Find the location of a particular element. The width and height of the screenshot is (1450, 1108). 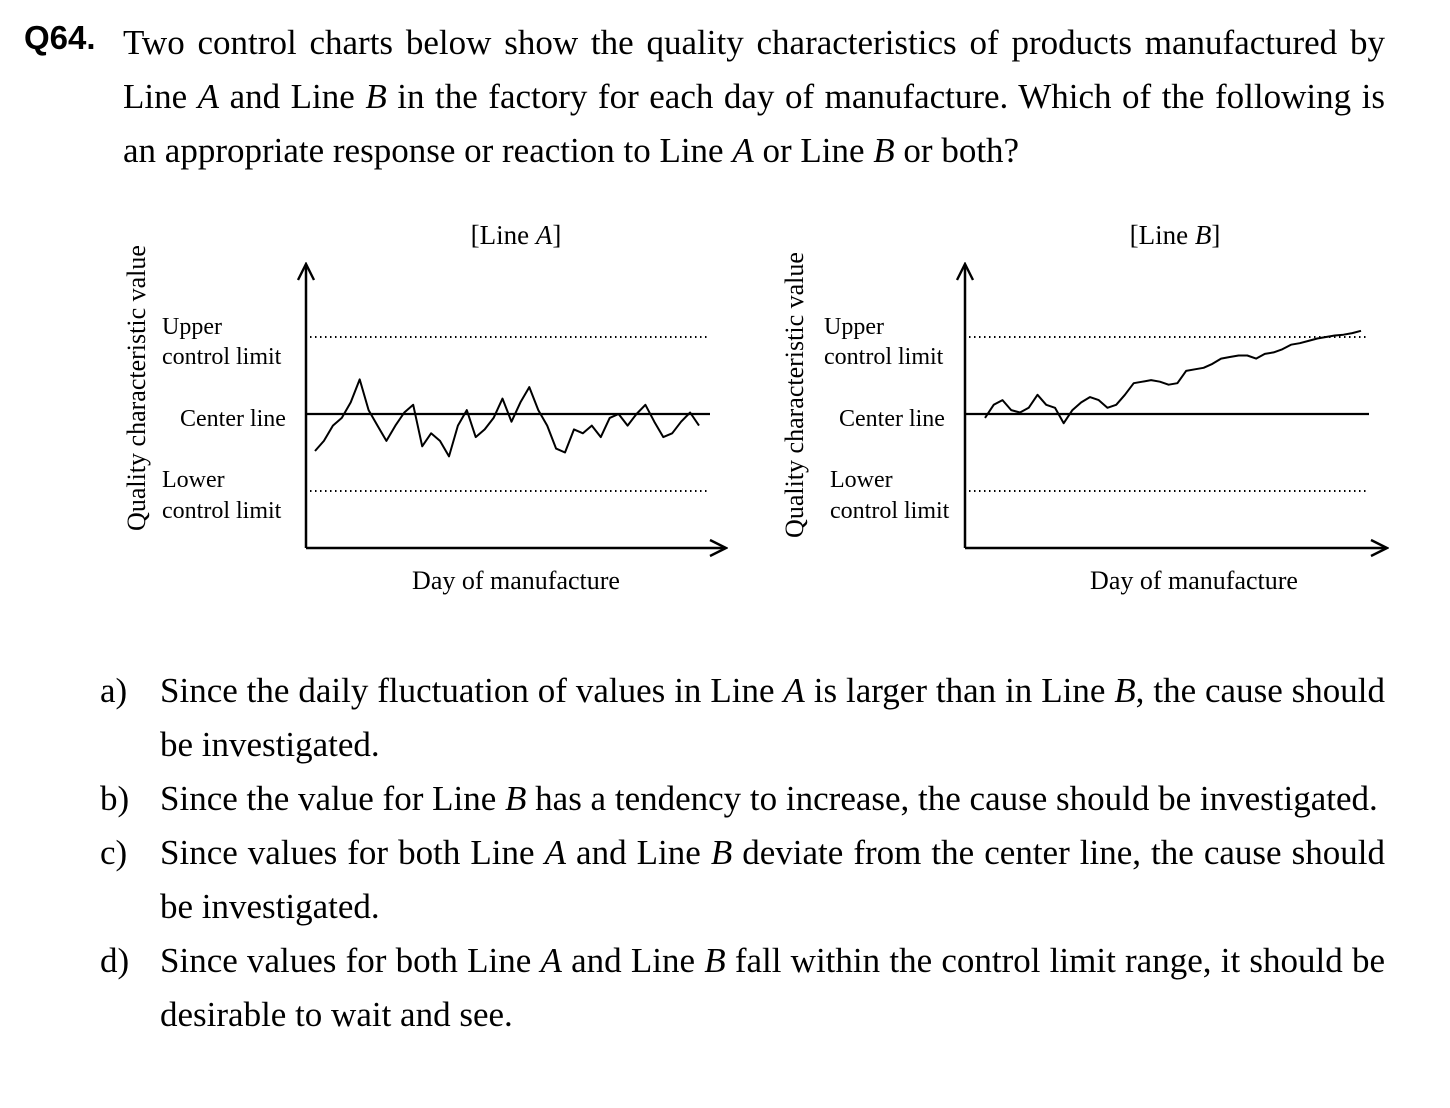

chart-a-lcl-label-line2: control limit is located at coordinates (222, 511).